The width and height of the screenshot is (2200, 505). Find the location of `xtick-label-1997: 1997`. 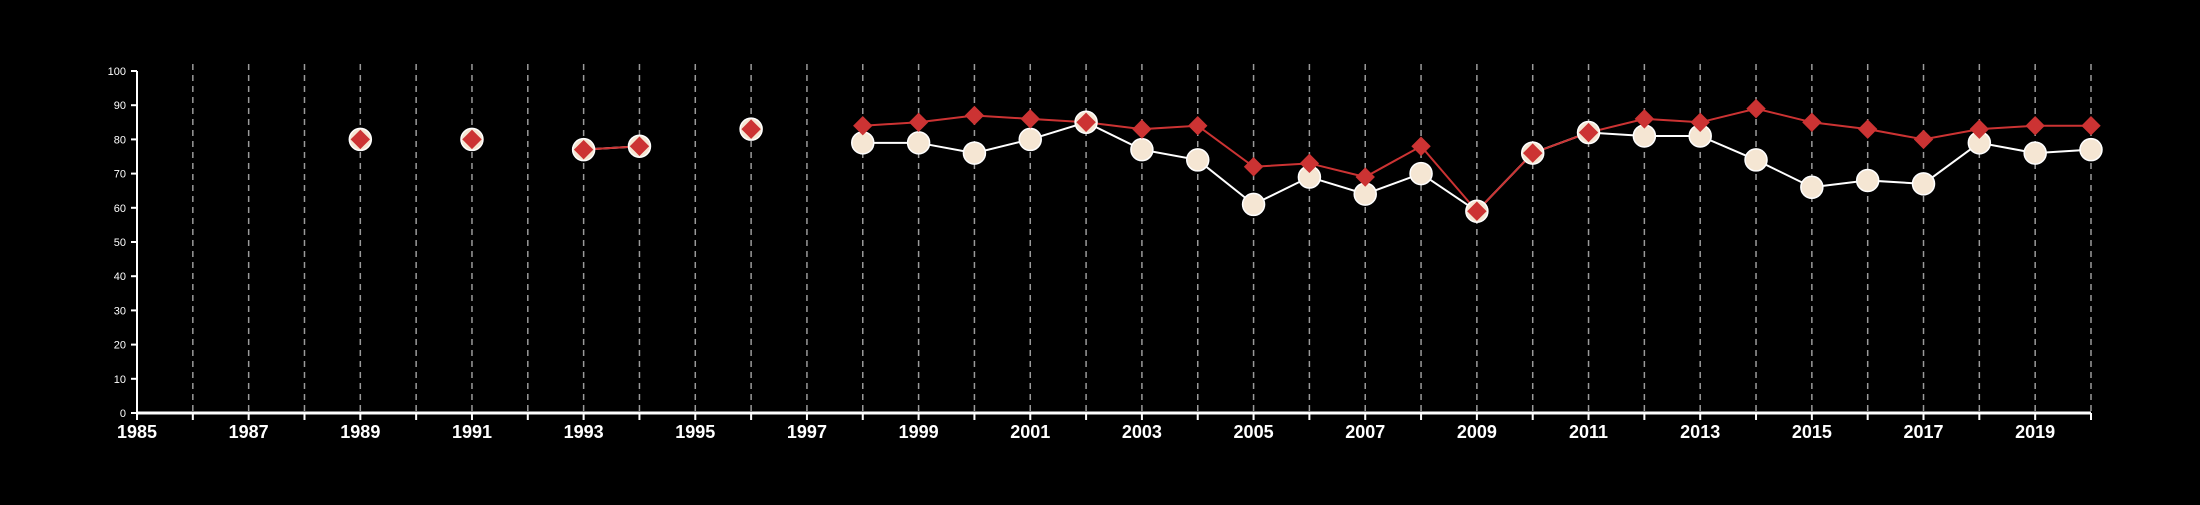

xtick-label-1997: 1997 is located at coordinates (807, 432).